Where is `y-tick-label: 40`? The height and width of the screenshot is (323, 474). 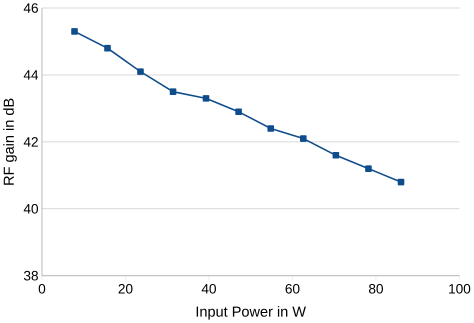
y-tick-label: 40 is located at coordinates (31, 209).